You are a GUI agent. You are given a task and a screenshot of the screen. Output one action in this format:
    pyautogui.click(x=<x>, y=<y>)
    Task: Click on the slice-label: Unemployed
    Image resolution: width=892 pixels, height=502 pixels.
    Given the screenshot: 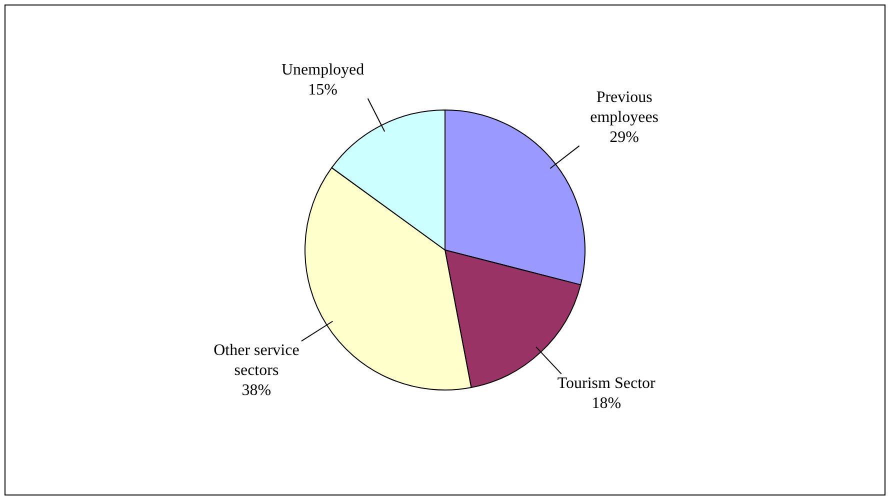 What is the action you would take?
    pyautogui.click(x=322, y=70)
    